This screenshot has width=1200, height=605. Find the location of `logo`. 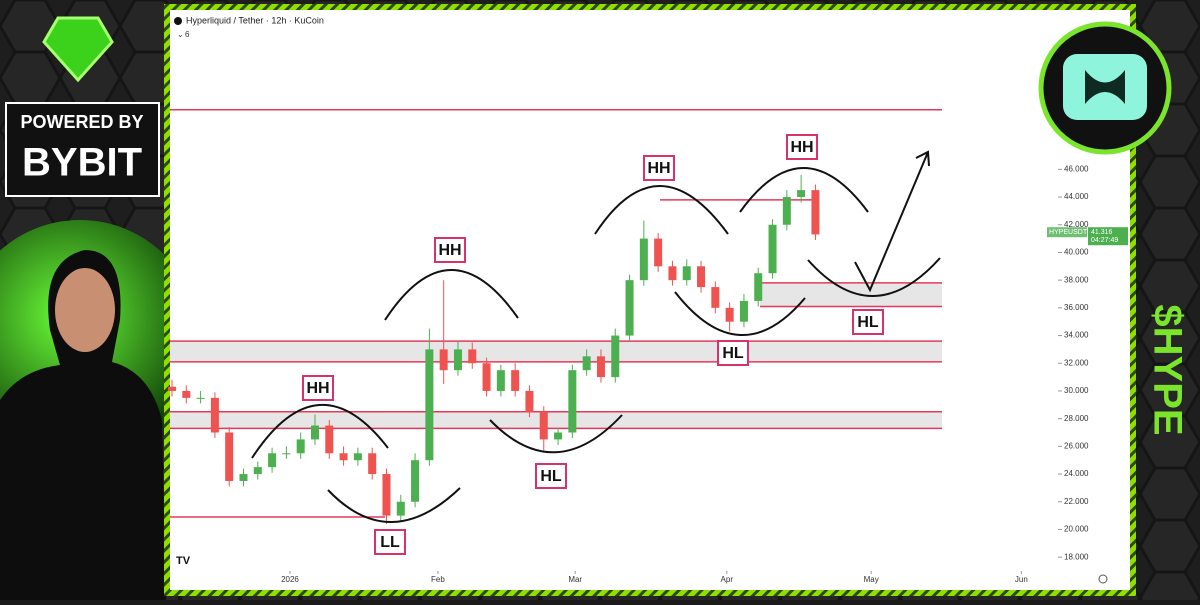

logo is located at coordinates (78, 49).